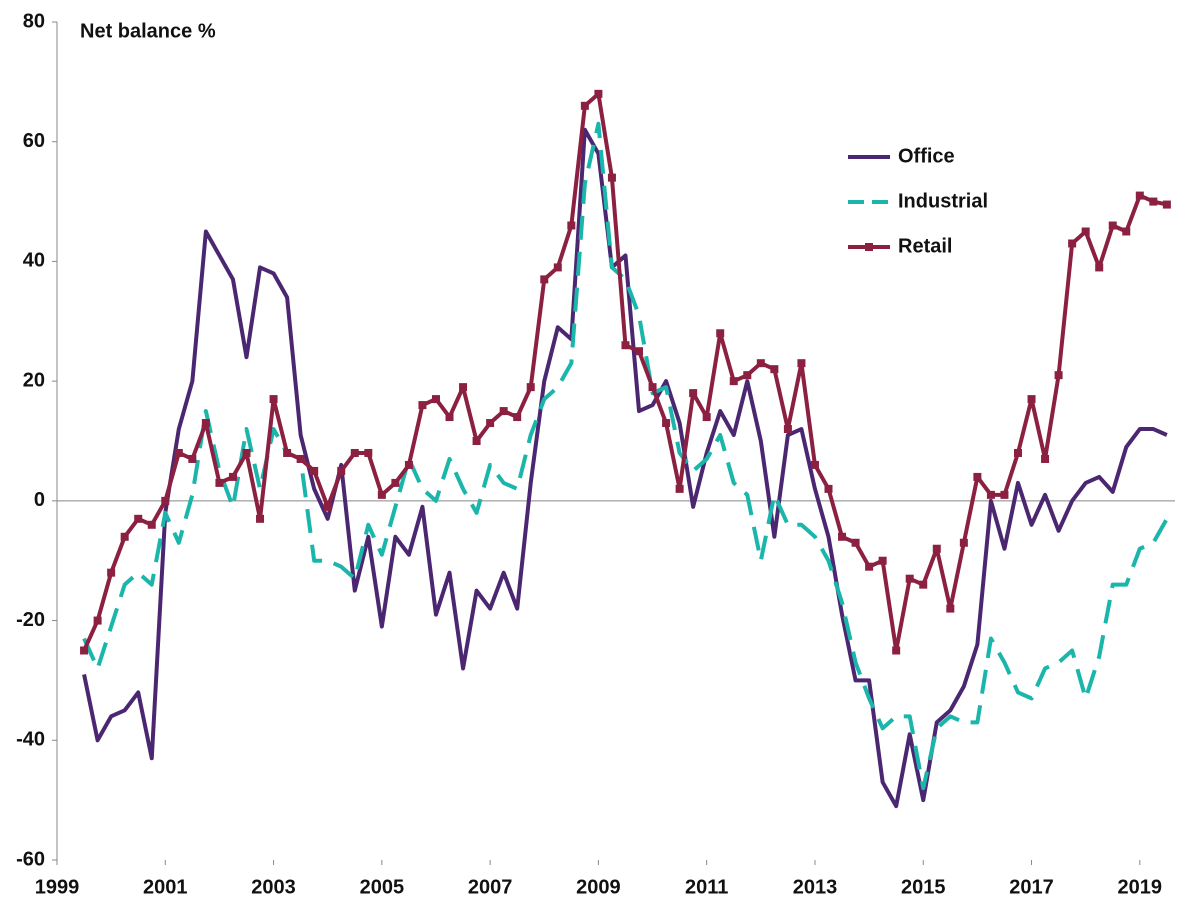  What do you see at coordinates (30, 859) in the screenshot?
I see `y-tick-label: -60` at bounding box center [30, 859].